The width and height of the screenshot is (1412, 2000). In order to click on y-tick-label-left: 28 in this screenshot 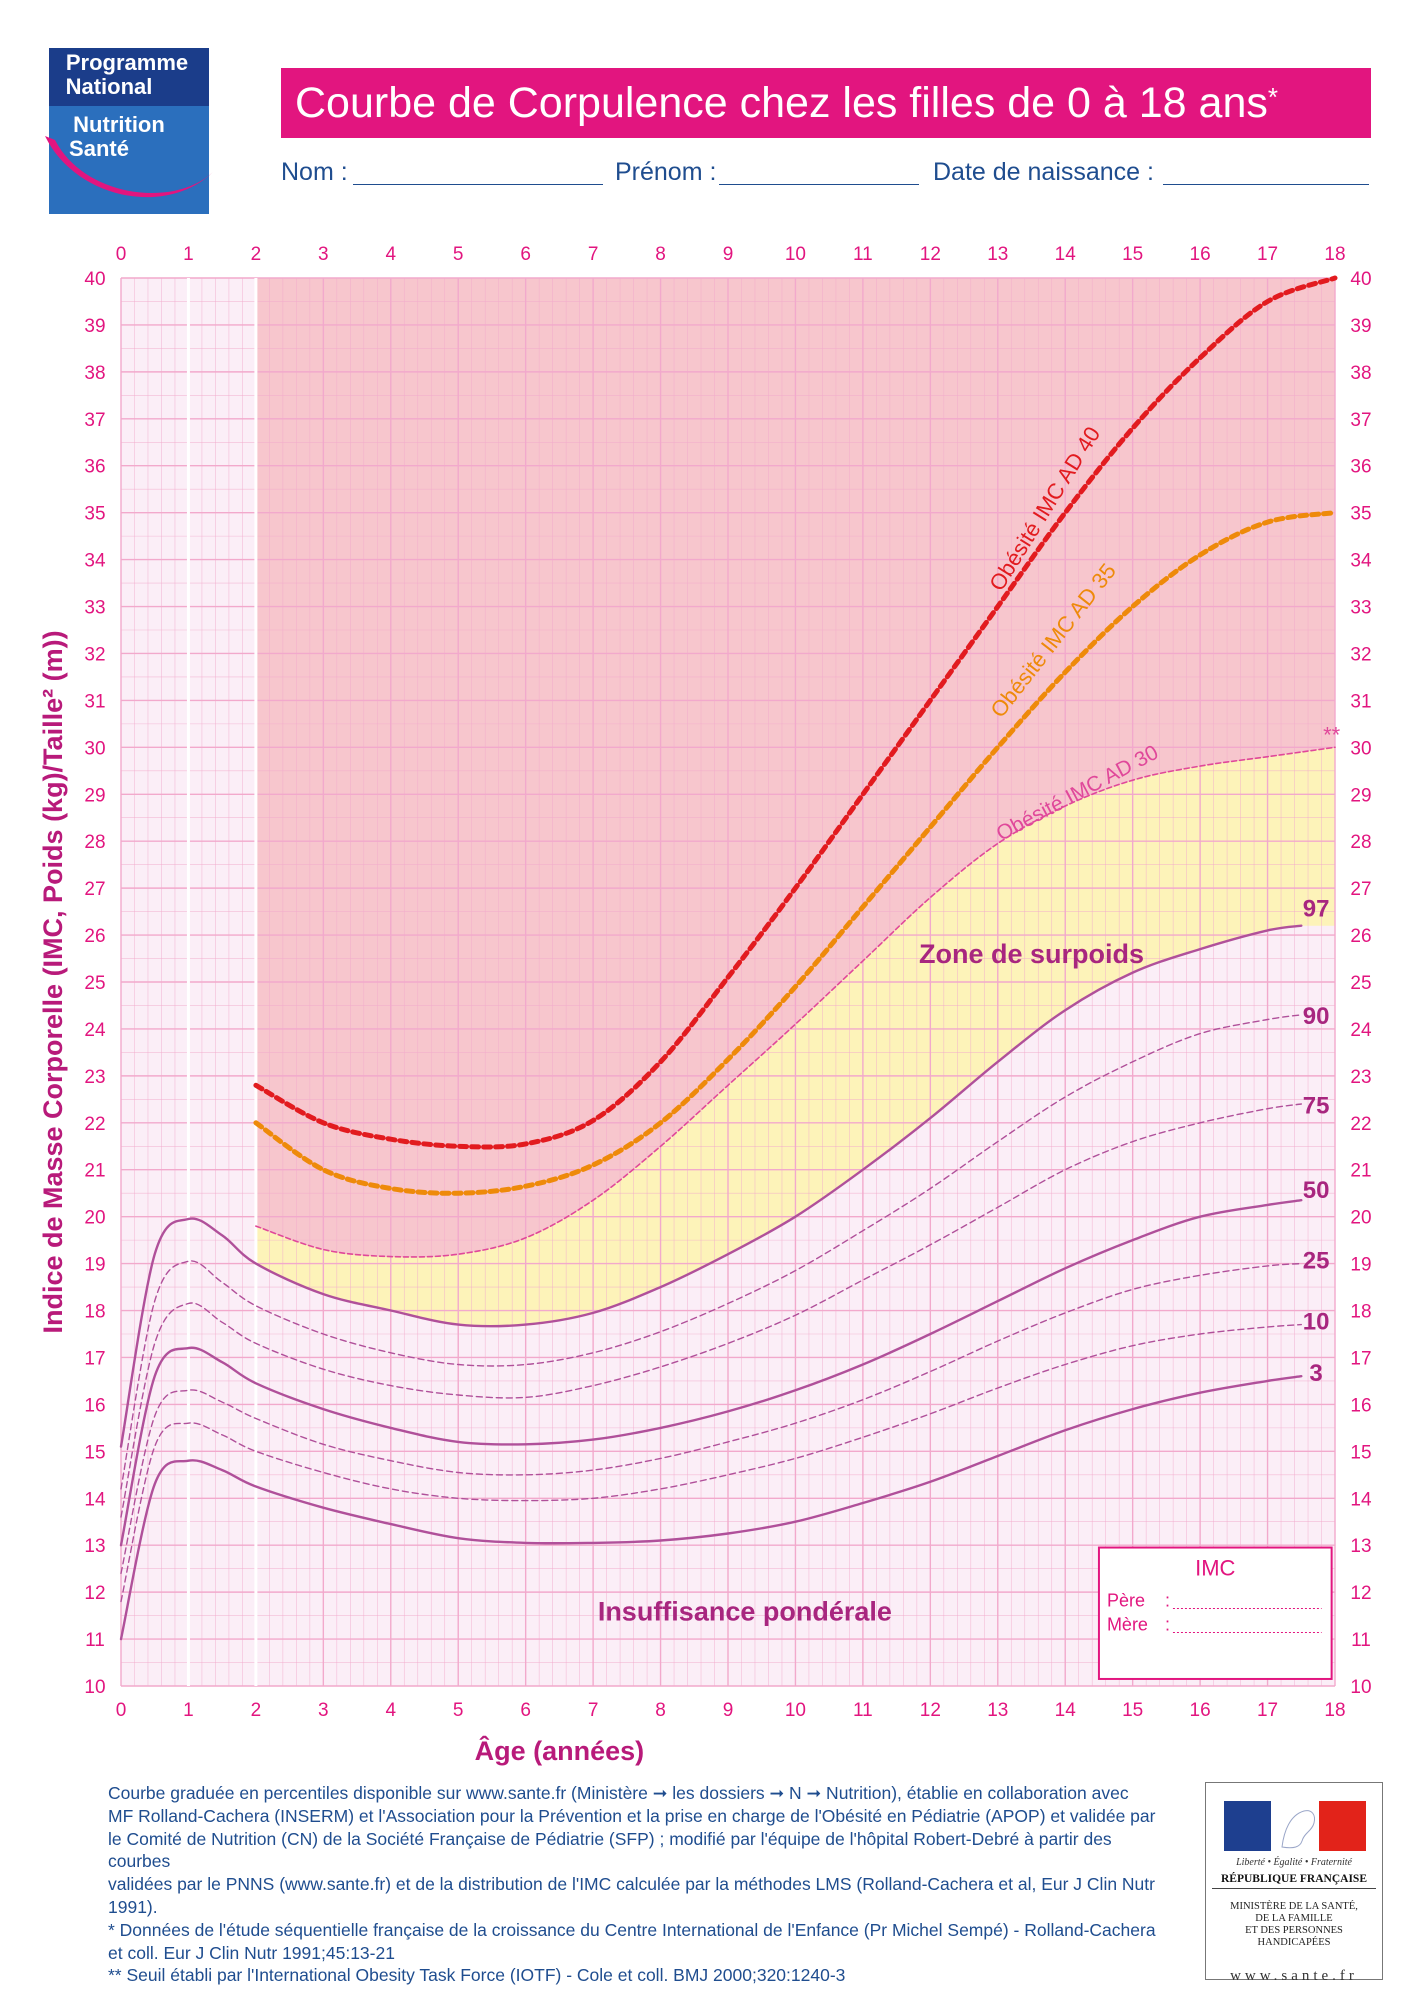, I will do `click(94, 842)`.